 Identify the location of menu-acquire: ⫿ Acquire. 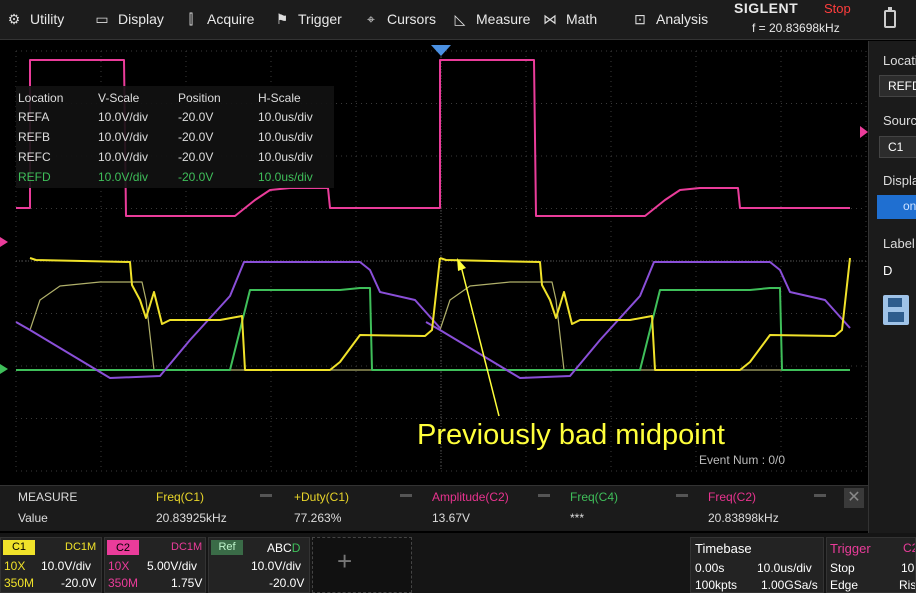
(218, 19).